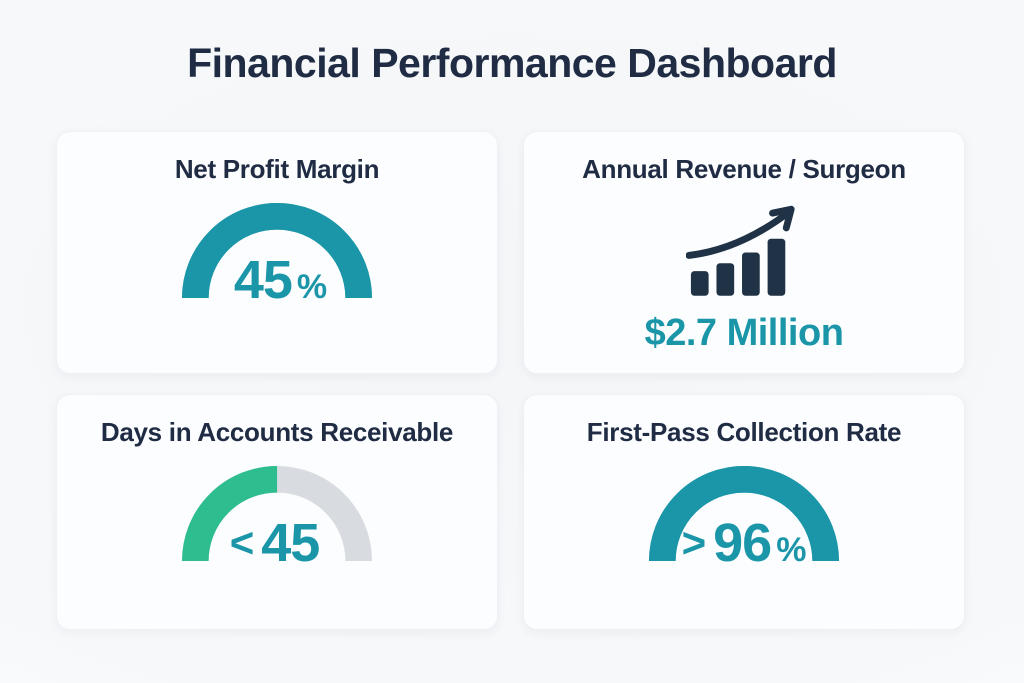 The image size is (1024, 683). I want to click on metric-value: 45%, so click(277, 280).